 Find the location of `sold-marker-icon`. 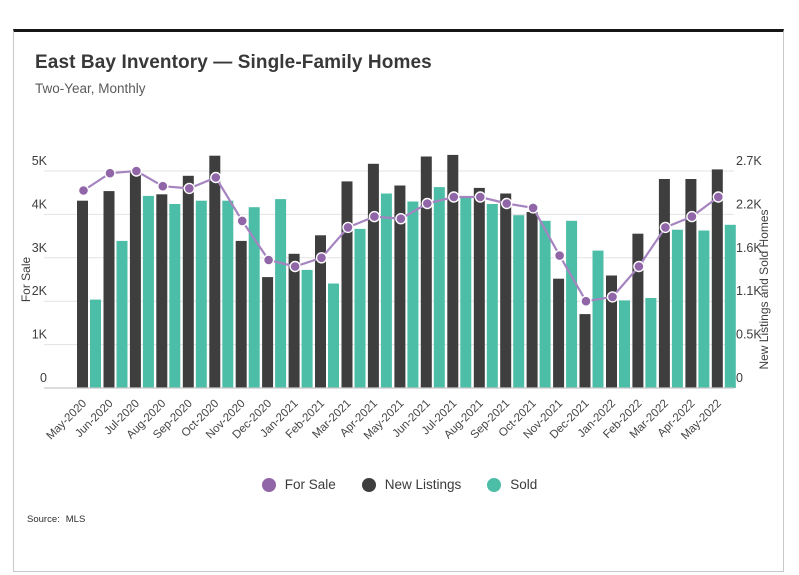

sold-marker-icon is located at coordinates (494, 484).